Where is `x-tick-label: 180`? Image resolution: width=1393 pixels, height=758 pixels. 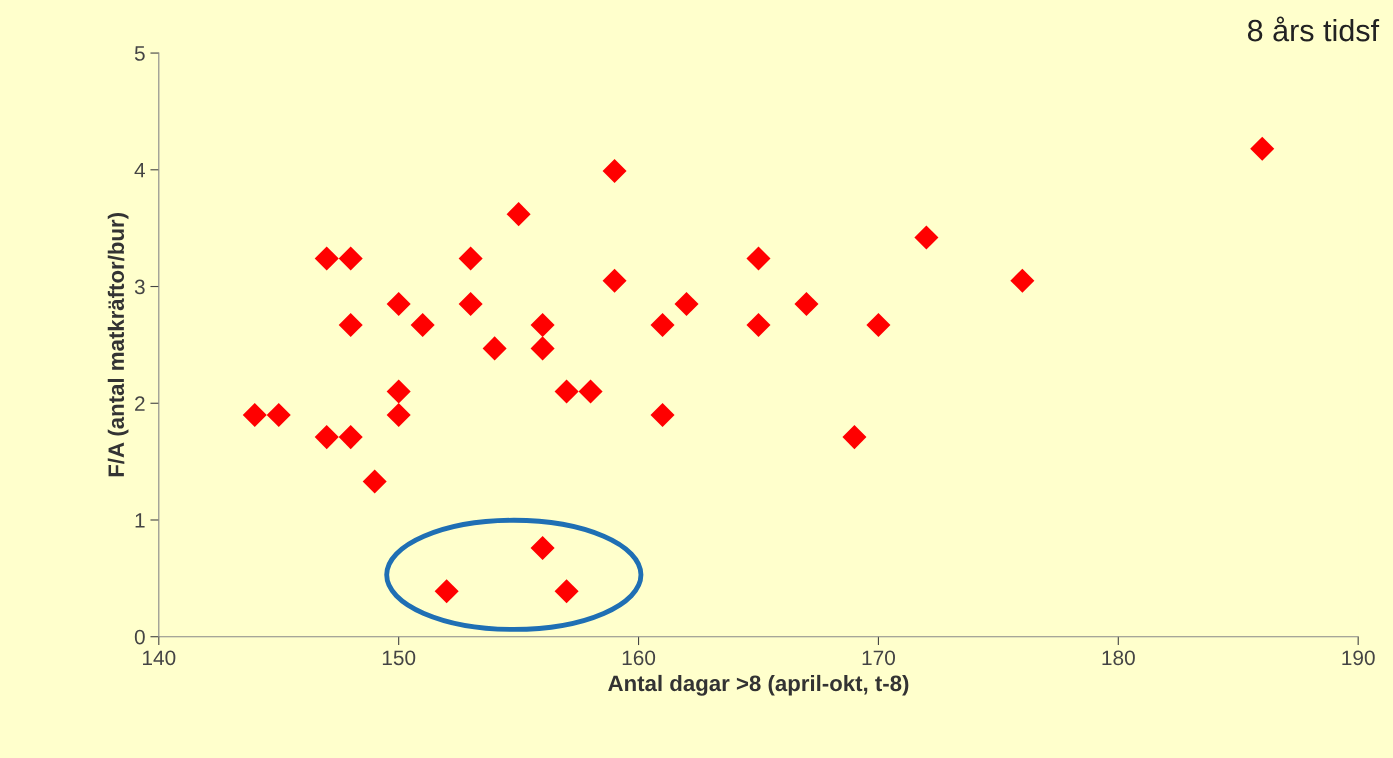 x-tick-label: 180 is located at coordinates (1118, 658).